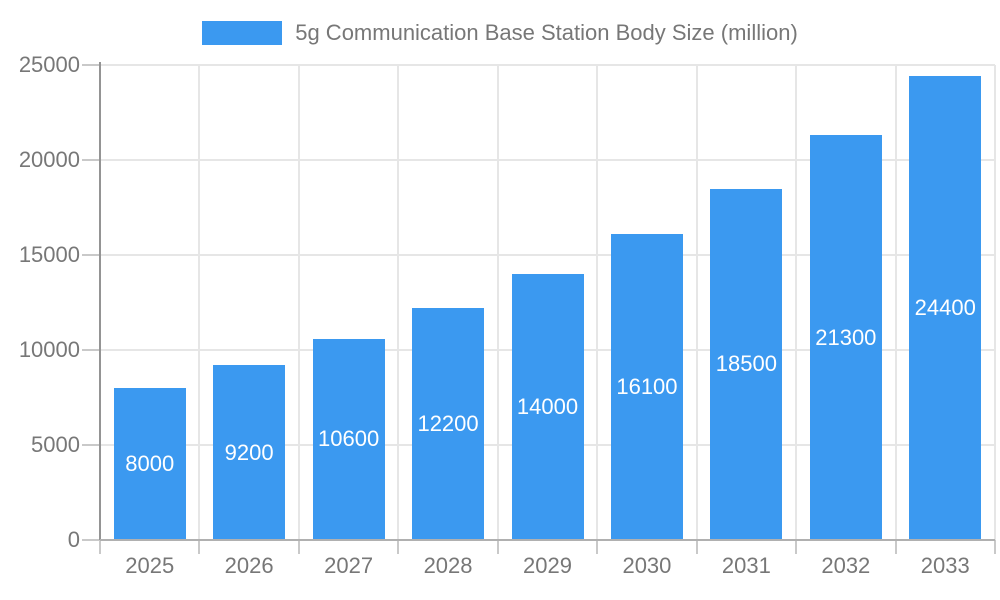  I want to click on bar: 18500, so click(746, 364).